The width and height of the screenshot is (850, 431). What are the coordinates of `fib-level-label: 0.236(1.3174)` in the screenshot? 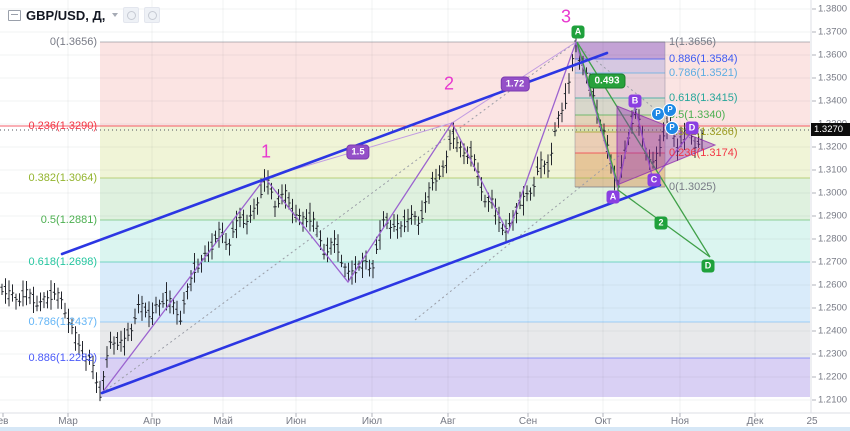 It's located at (703, 153).